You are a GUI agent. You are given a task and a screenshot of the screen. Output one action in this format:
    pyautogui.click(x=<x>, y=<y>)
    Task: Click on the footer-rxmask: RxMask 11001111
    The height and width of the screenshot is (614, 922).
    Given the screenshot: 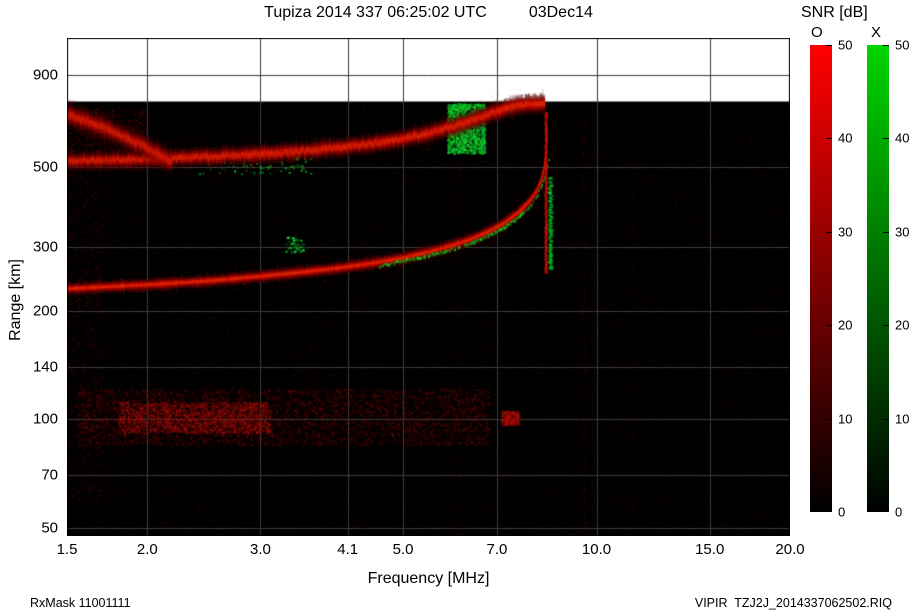 What is the action you would take?
    pyautogui.click(x=80, y=603)
    